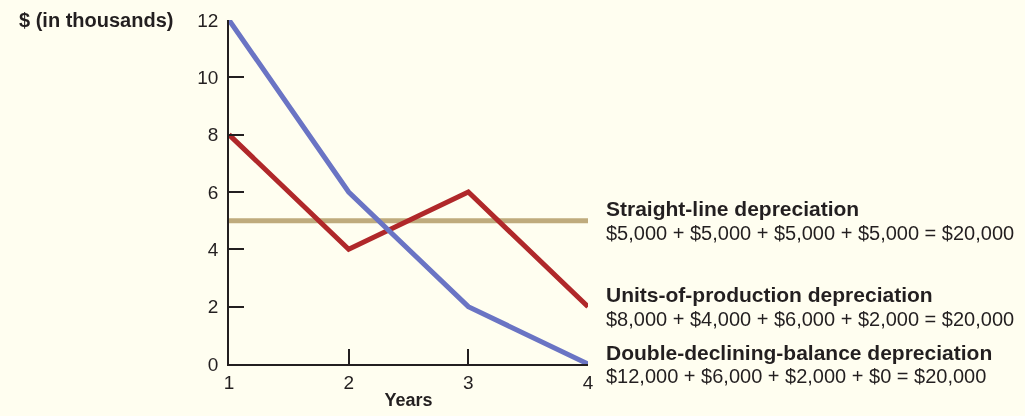  I want to click on text: $5,000 + $5,000 + $5,000 + $5,000 = $20,000, so click(810, 233).